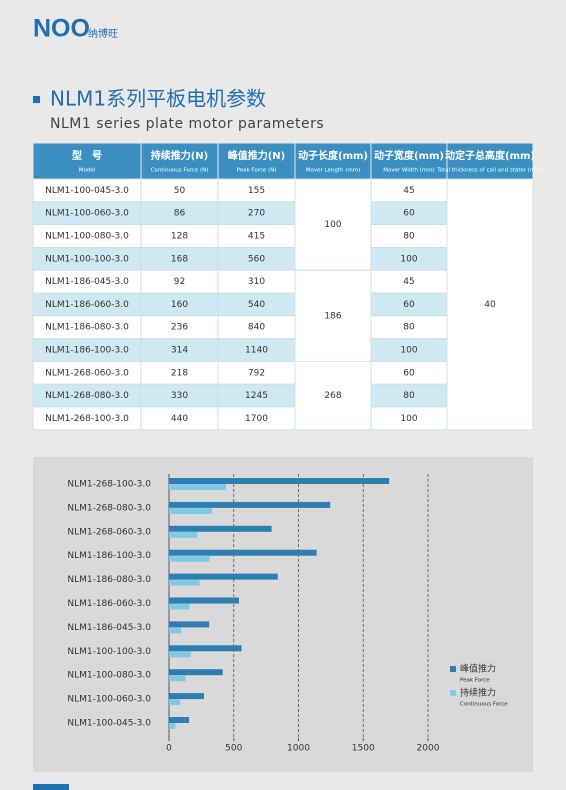 The width and height of the screenshot is (566, 790). What do you see at coordinates (298, 749) in the screenshot?
I see `x-tick-label: 1000` at bounding box center [298, 749].